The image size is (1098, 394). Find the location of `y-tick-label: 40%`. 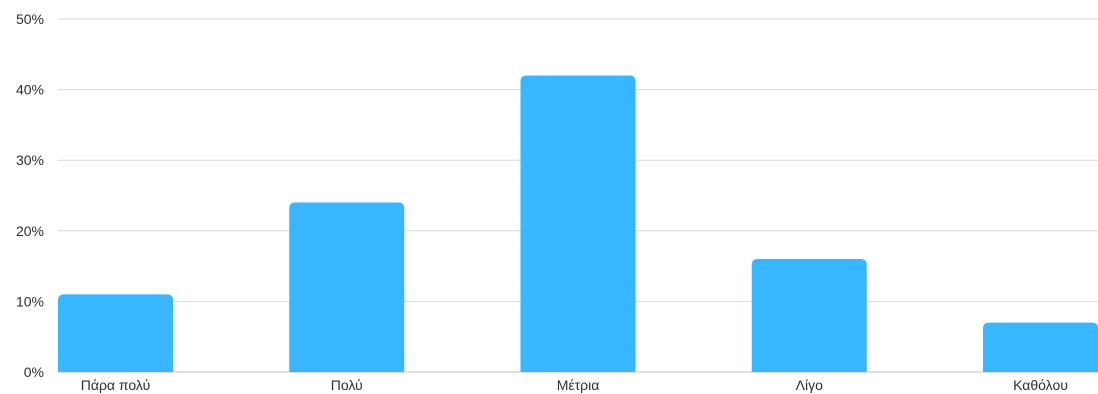

y-tick-label: 40% is located at coordinates (30, 90).